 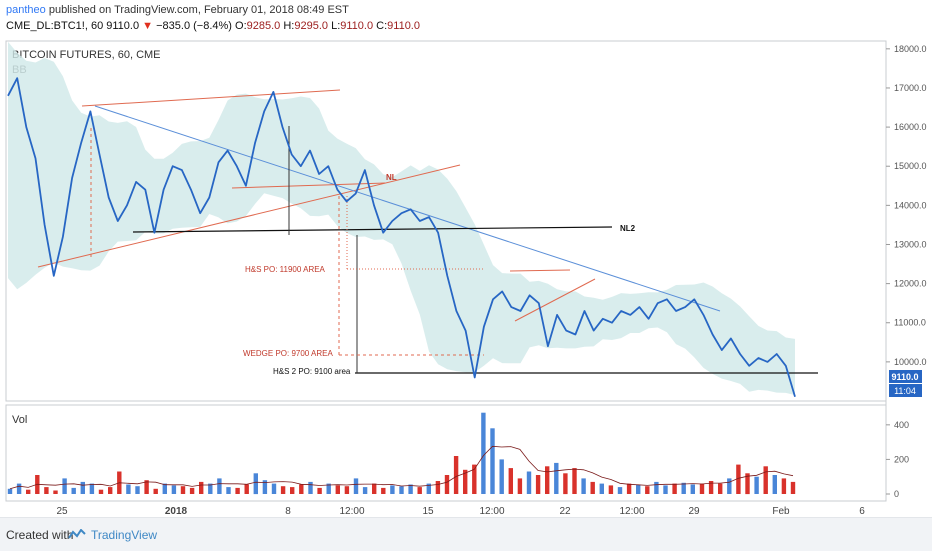 What do you see at coordinates (910, 323) in the screenshot?
I see `price-tick-label: 11000.0` at bounding box center [910, 323].